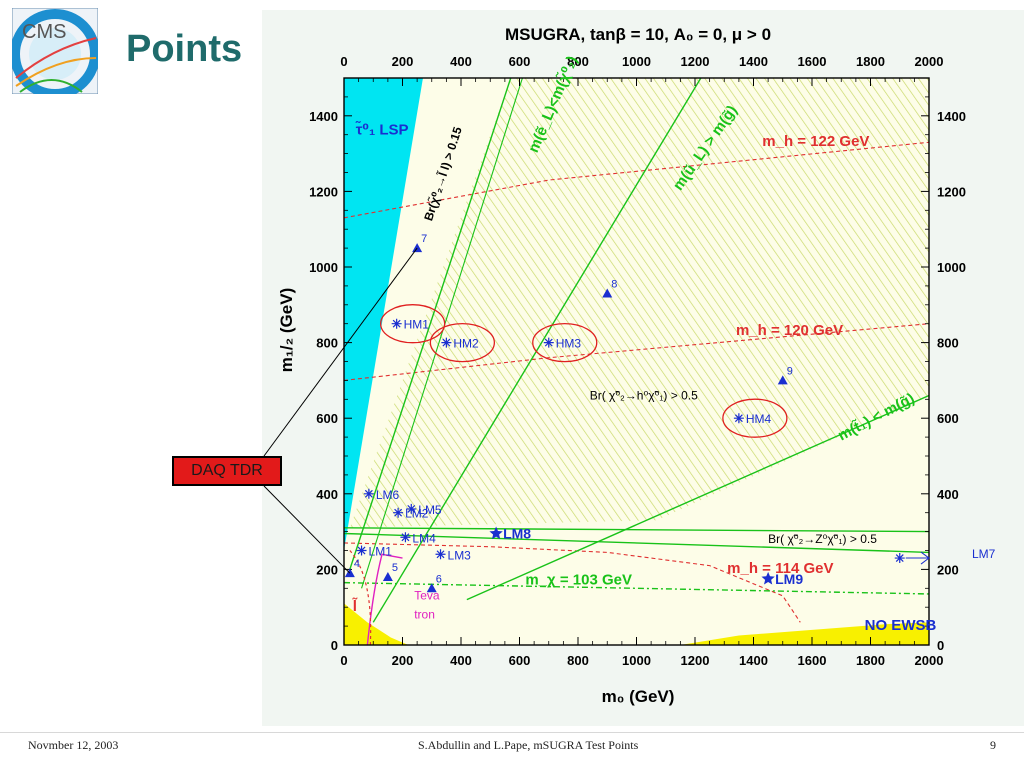 Image resolution: width=1024 pixels, height=768 pixels. I want to click on x-tick-label-top: 400, so click(461, 61).